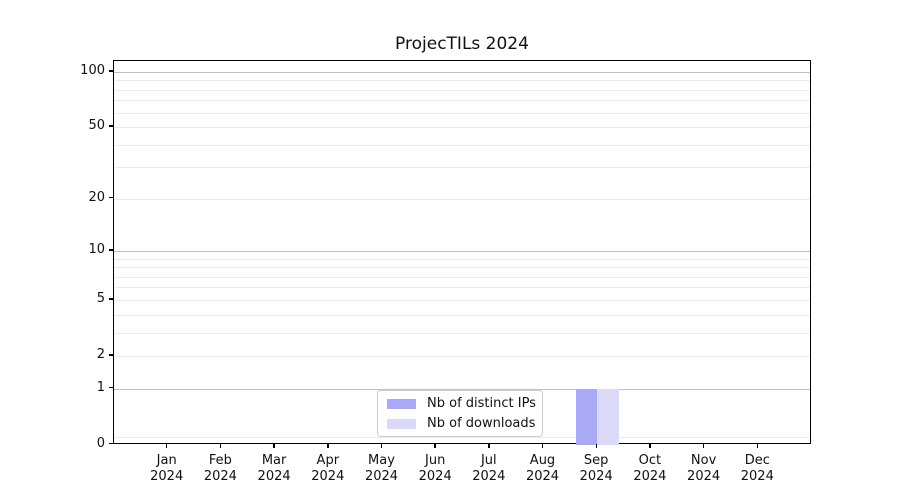  I want to click on legend-swatch-distinct-ips, so click(401, 403).